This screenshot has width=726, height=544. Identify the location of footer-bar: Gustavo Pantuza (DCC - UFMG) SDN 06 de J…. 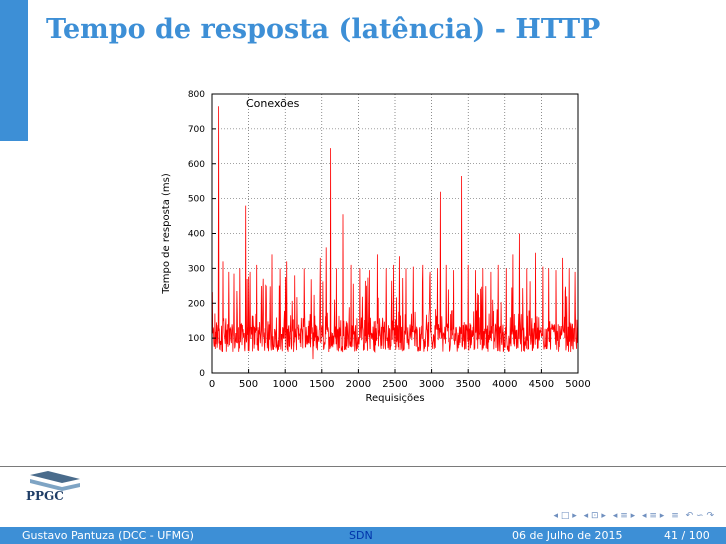
(363, 535).